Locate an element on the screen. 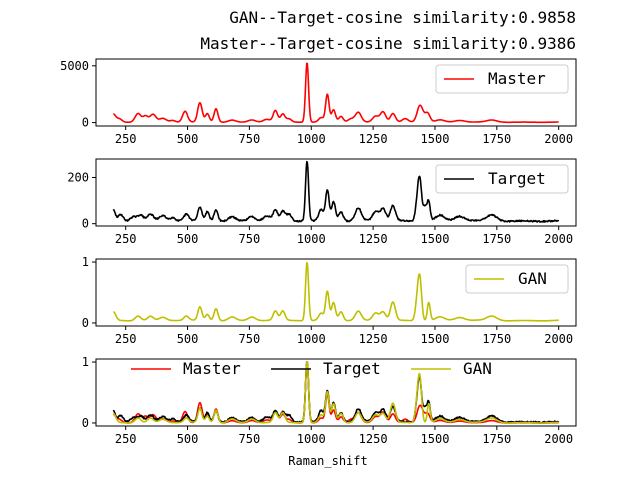 The height and width of the screenshot is (480, 640). series-line-master is located at coordinates (336, 93).